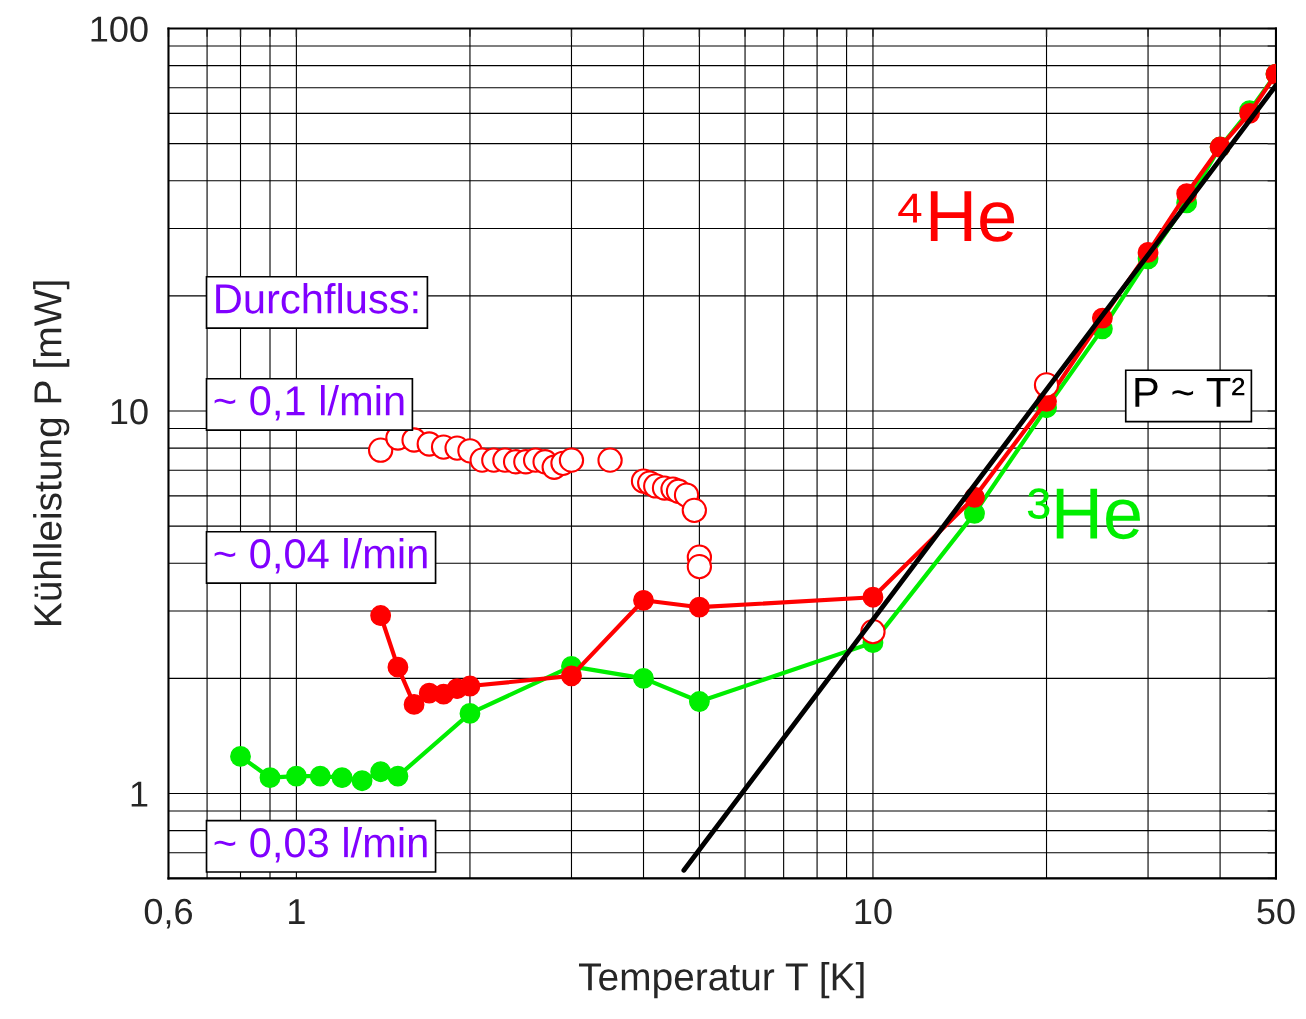 This screenshot has height=1019, width=1306. Describe the element at coordinates (119, 29) in the screenshot. I see `y-tick-label: 100` at that location.